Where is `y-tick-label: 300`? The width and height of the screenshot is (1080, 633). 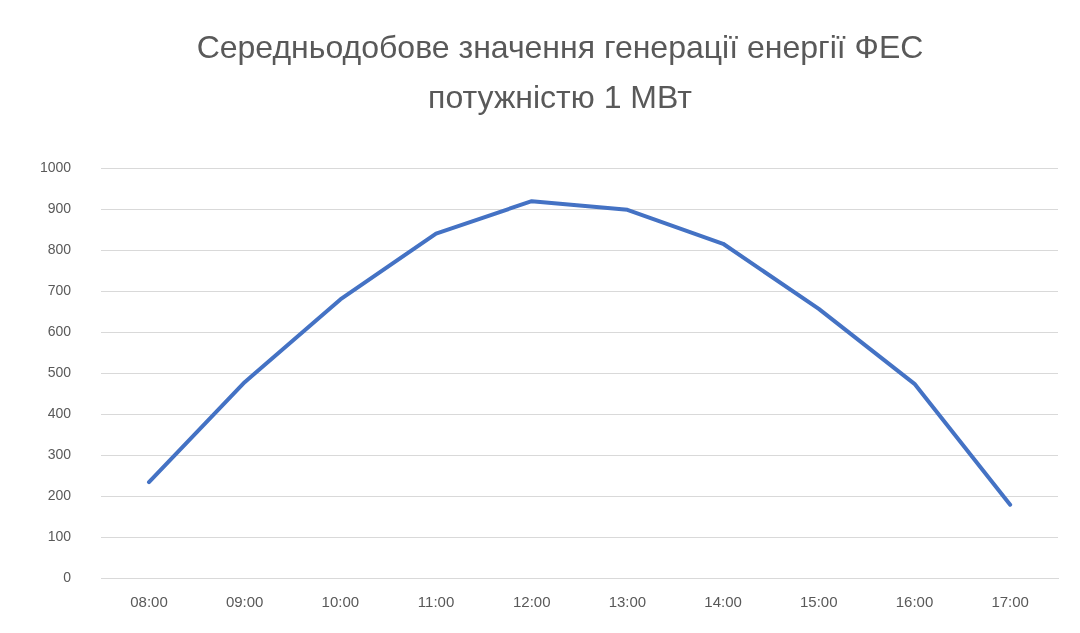
y-tick-label: 300 is located at coordinates (59, 453).